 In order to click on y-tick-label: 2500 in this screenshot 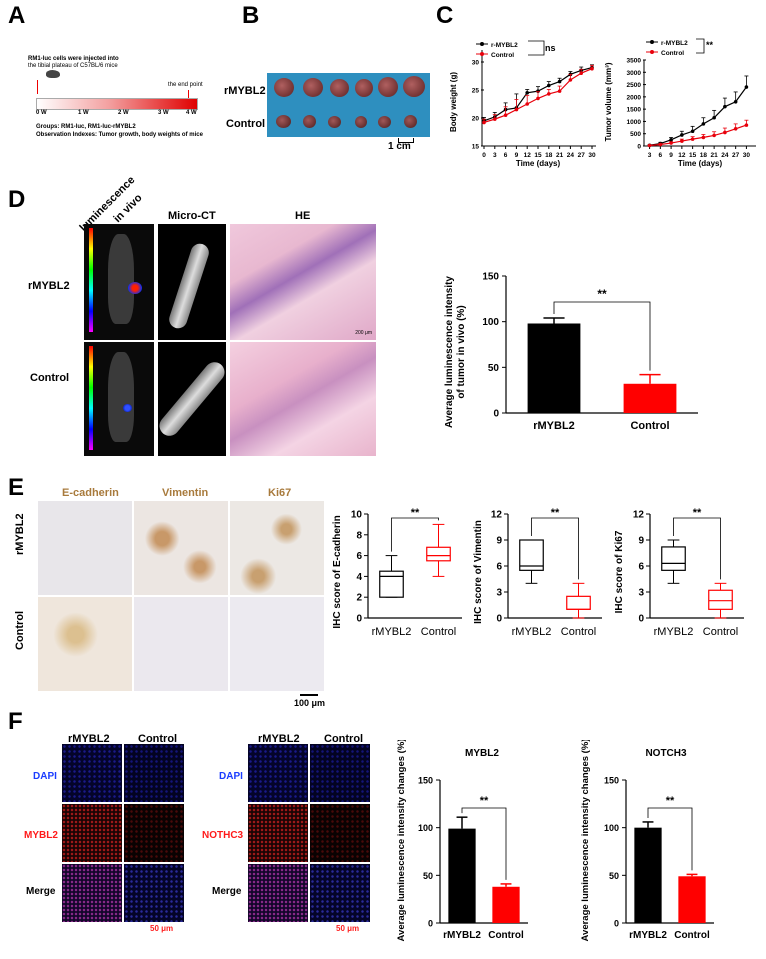, I will do `click(634, 85)`.